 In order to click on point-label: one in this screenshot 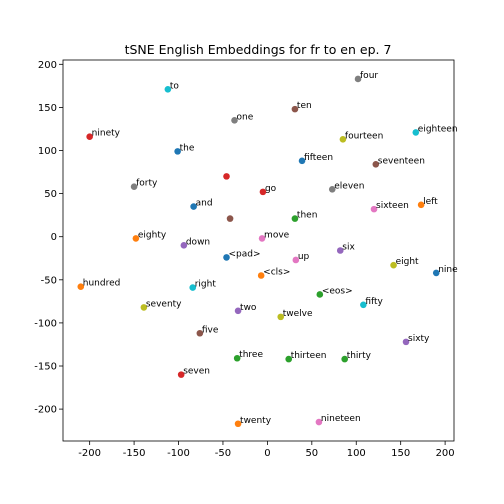, I will do `click(245, 117)`.